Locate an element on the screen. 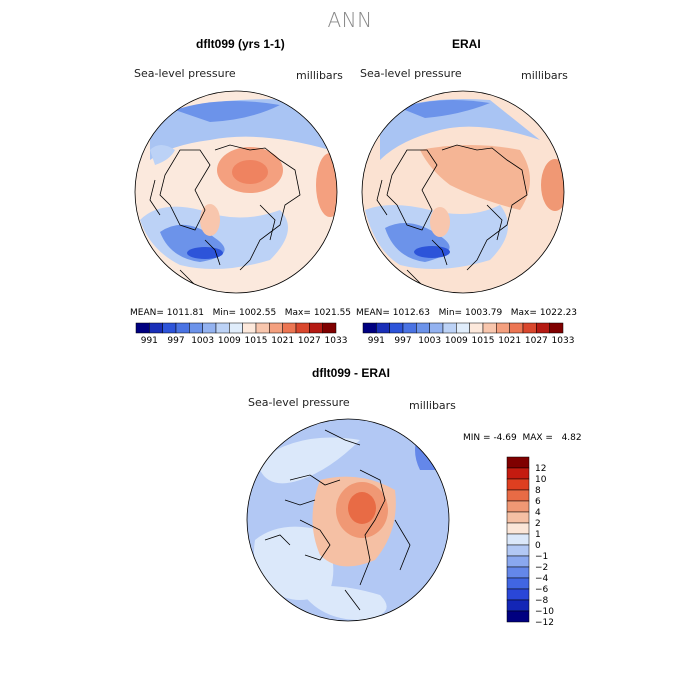 The height and width of the screenshot is (700, 700). min-label: MIN = is located at coordinates (477, 438).